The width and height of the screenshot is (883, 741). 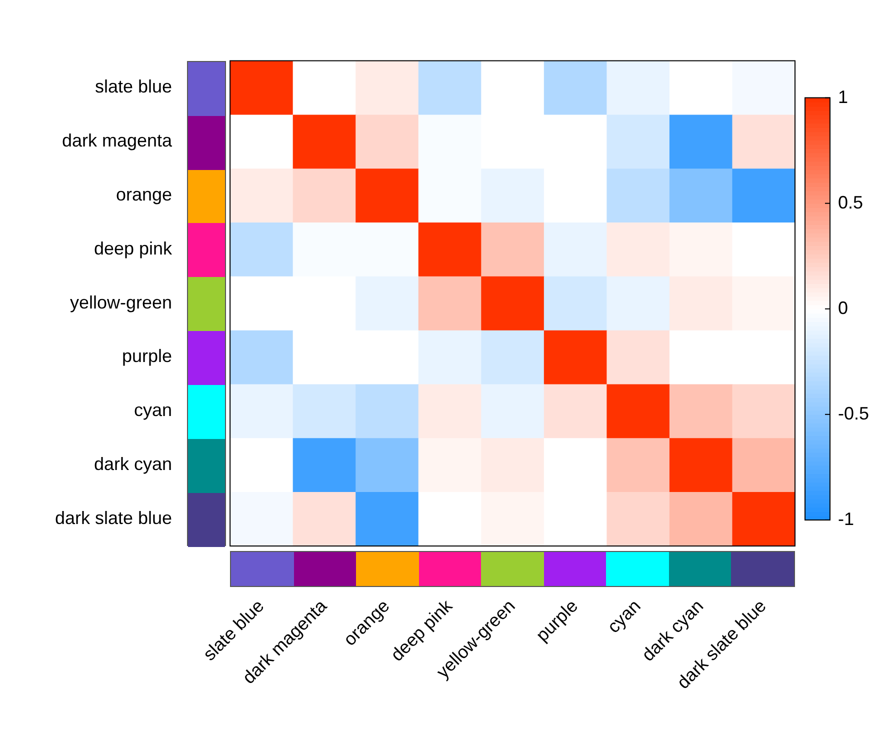 What do you see at coordinates (144, 194) in the screenshot?
I see `y-tick-label: orange` at bounding box center [144, 194].